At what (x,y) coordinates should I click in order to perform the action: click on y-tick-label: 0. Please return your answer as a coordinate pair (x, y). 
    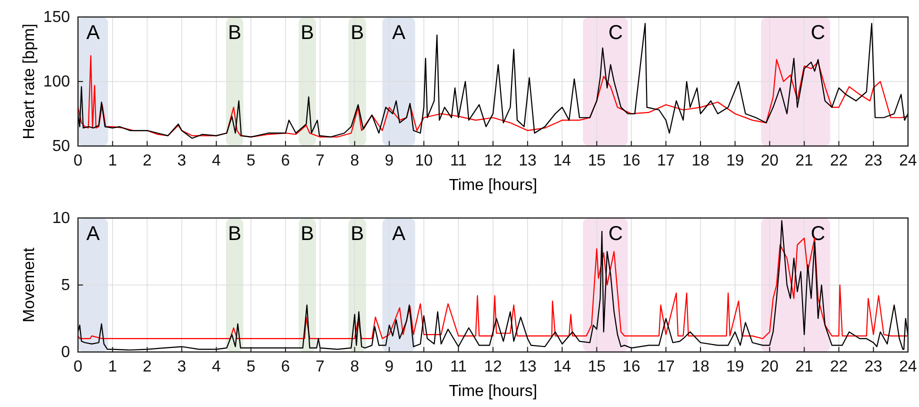
    Looking at the image, I should click on (65, 353).